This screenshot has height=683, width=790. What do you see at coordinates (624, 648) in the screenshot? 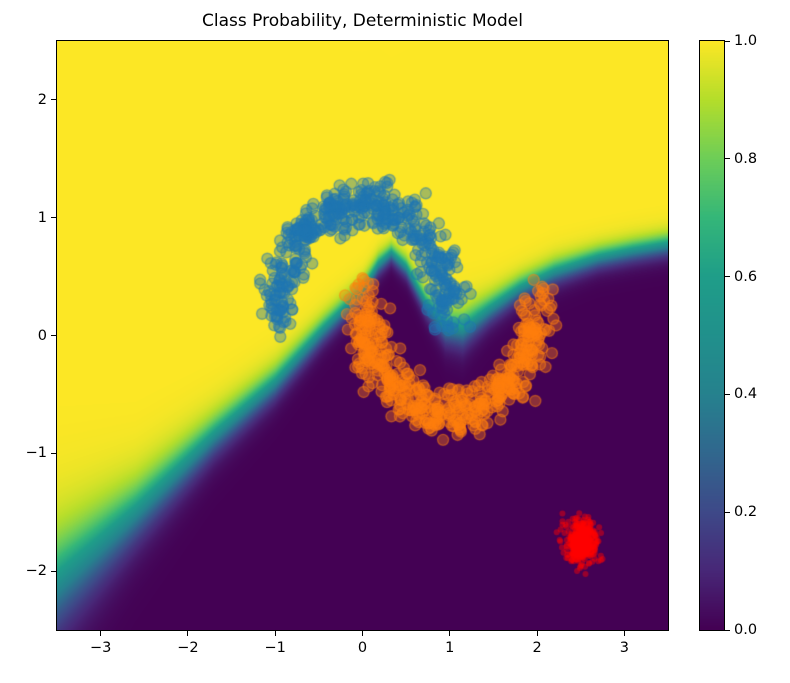
I see `x-tick-label: 3` at bounding box center [624, 648].